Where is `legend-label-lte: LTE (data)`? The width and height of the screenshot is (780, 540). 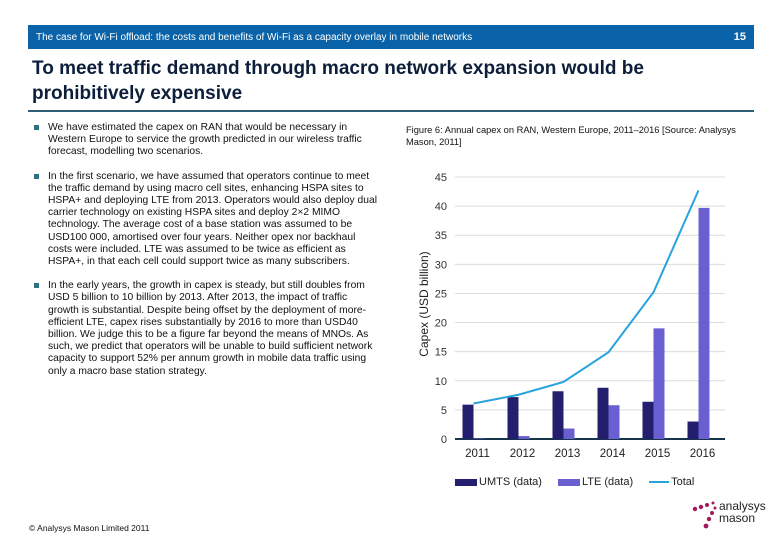
legend-label-lte: LTE (data) is located at coordinates (607, 482).